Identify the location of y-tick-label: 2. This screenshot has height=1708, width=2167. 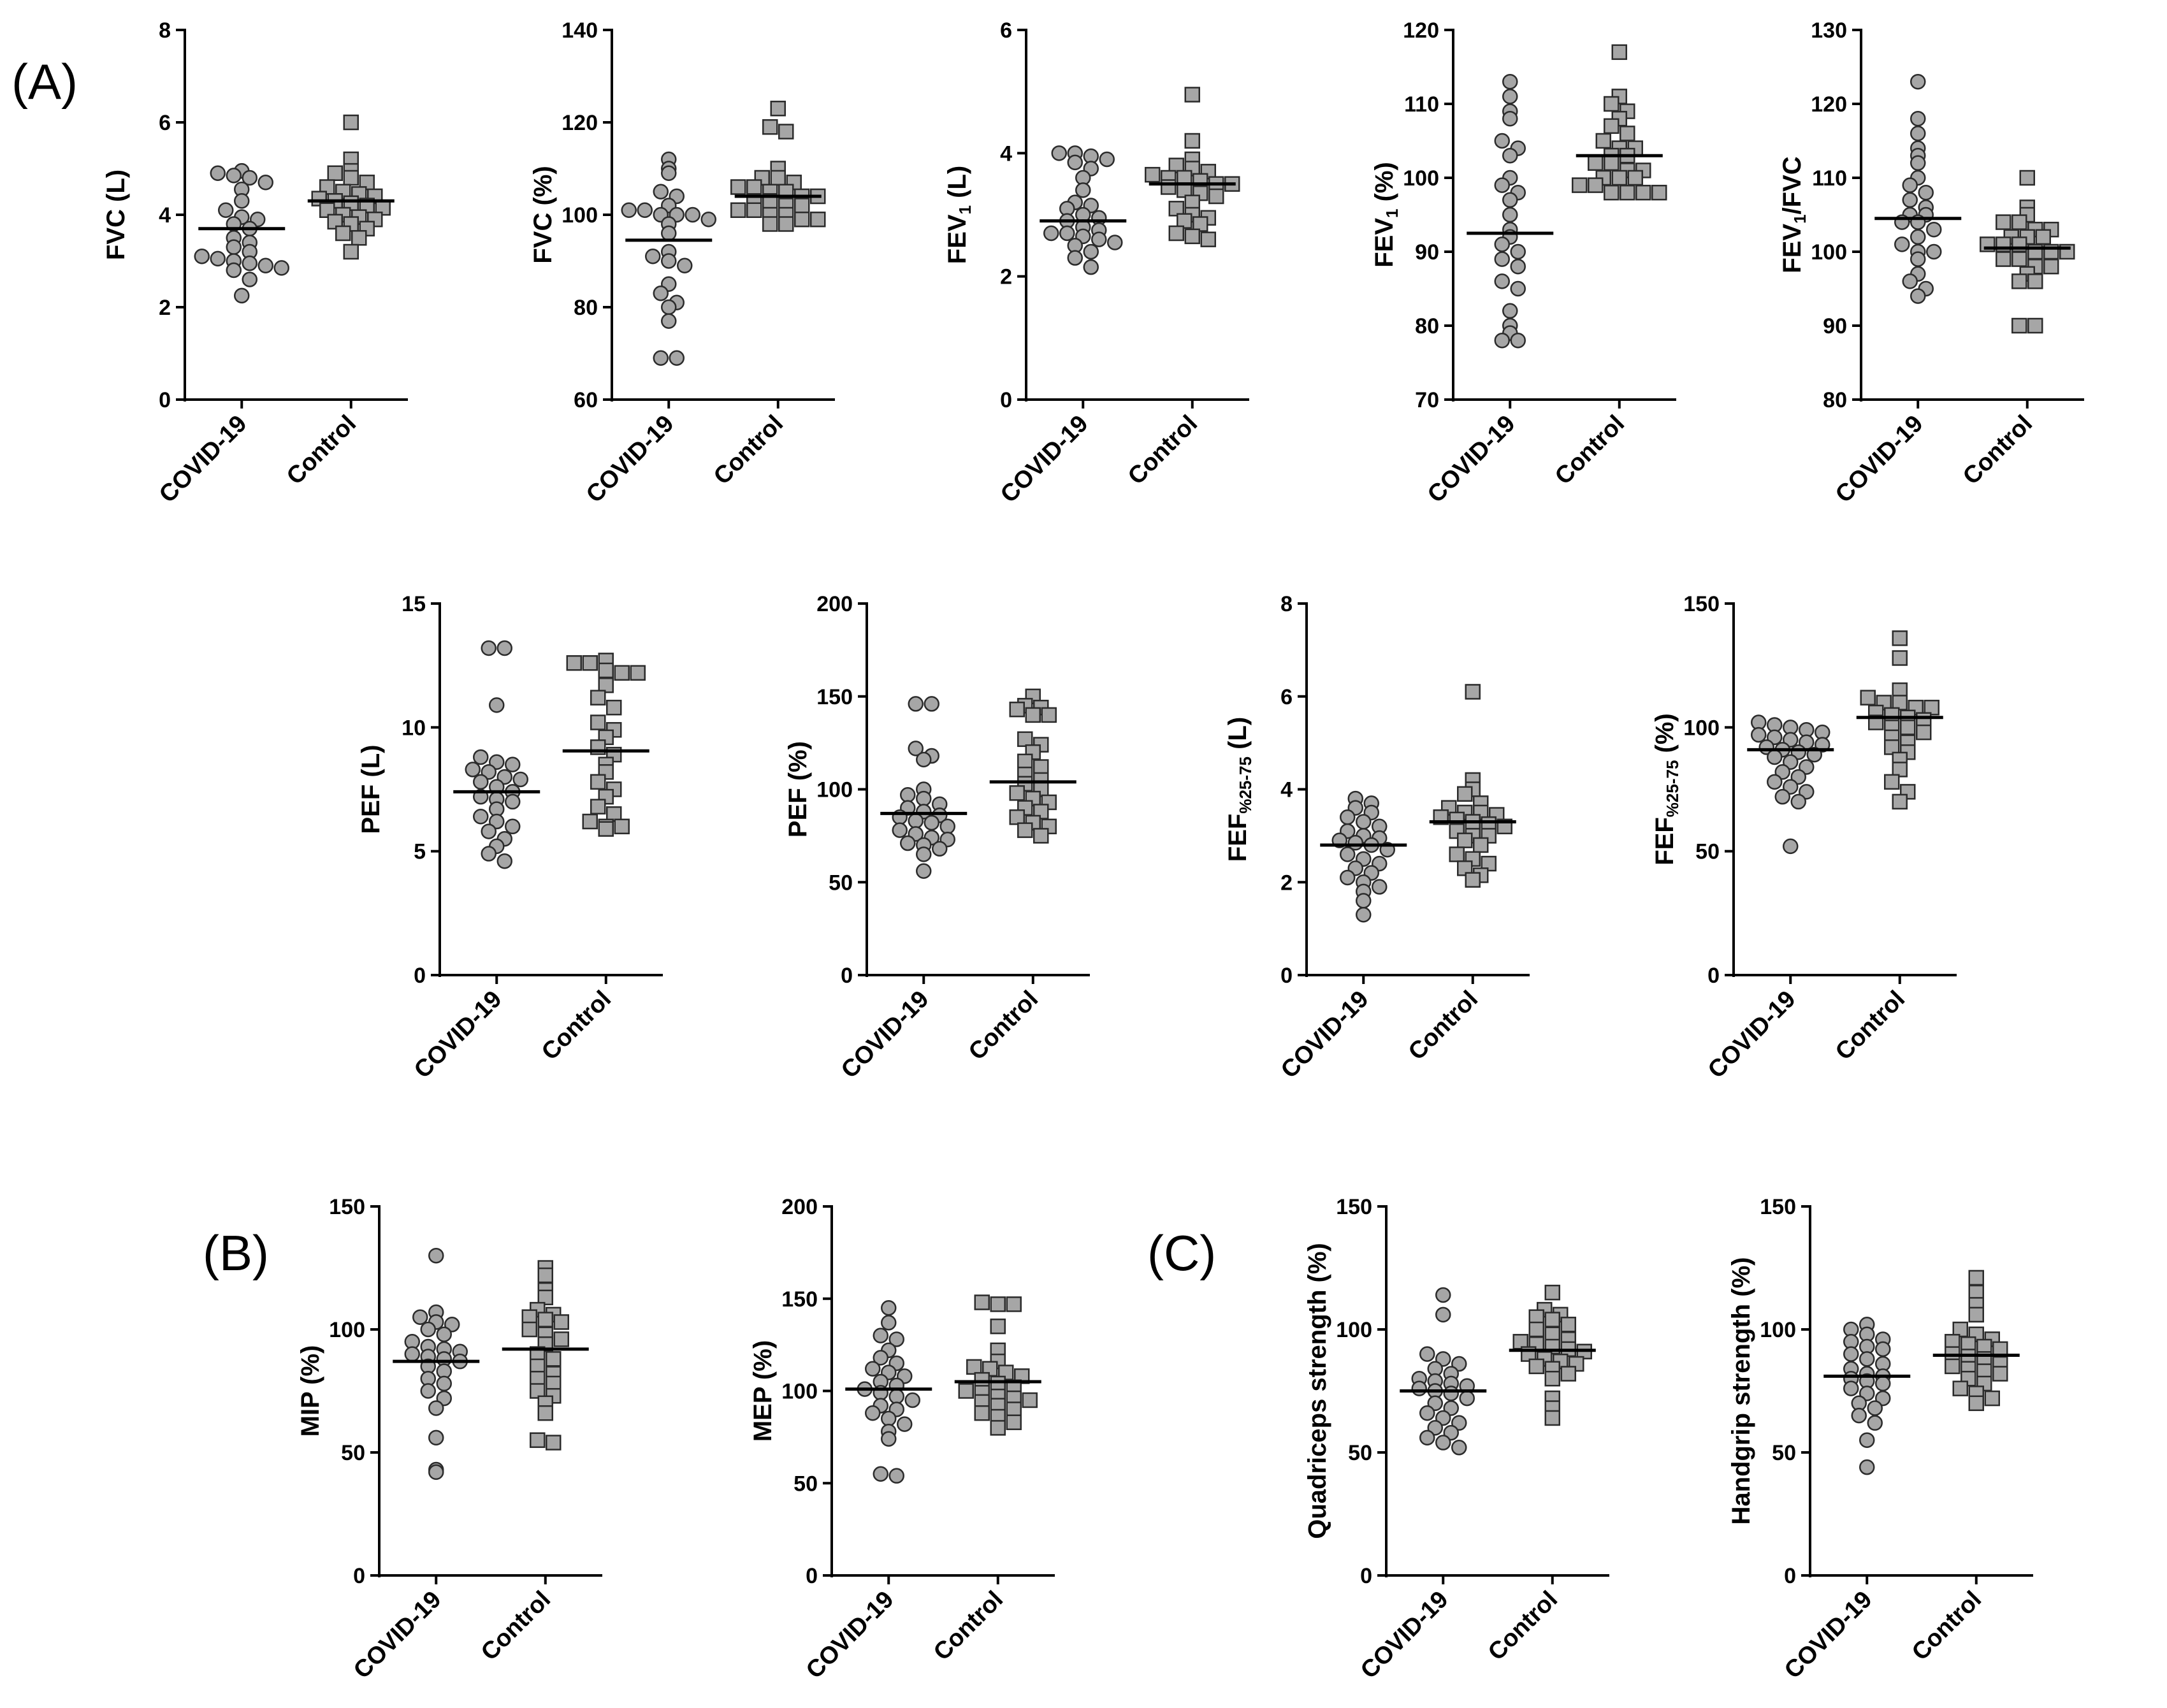
(165, 308).